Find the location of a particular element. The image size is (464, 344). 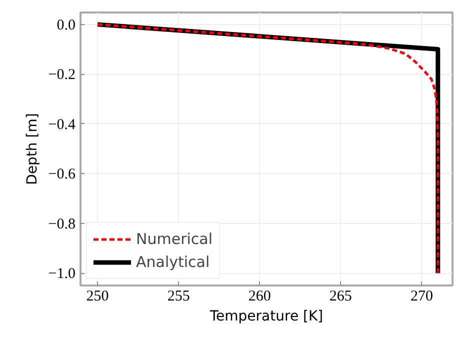

y-axis-title: Depth [m] is located at coordinates (32, 149).